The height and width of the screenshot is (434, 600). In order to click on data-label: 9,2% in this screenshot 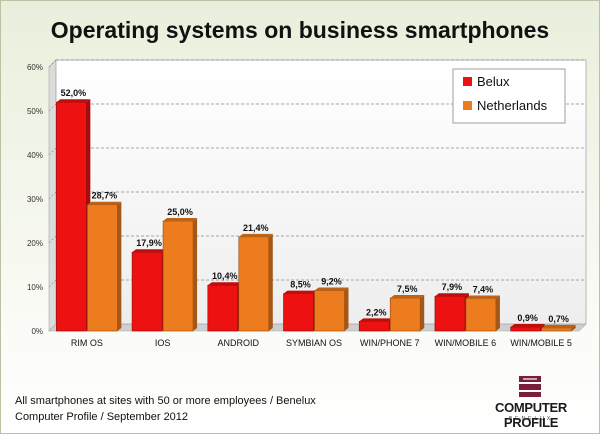, I will do `click(331, 282)`.